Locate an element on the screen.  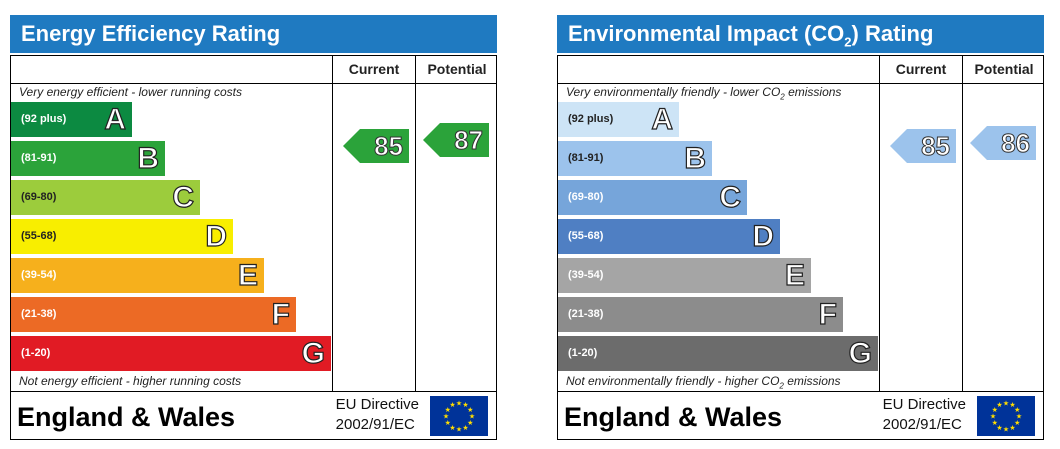
eu-flag-icon: ★ ★ ★ ★ ★ ★ ★ ★ ★ ★ ★ ★ is located at coordinates (1006, 416).